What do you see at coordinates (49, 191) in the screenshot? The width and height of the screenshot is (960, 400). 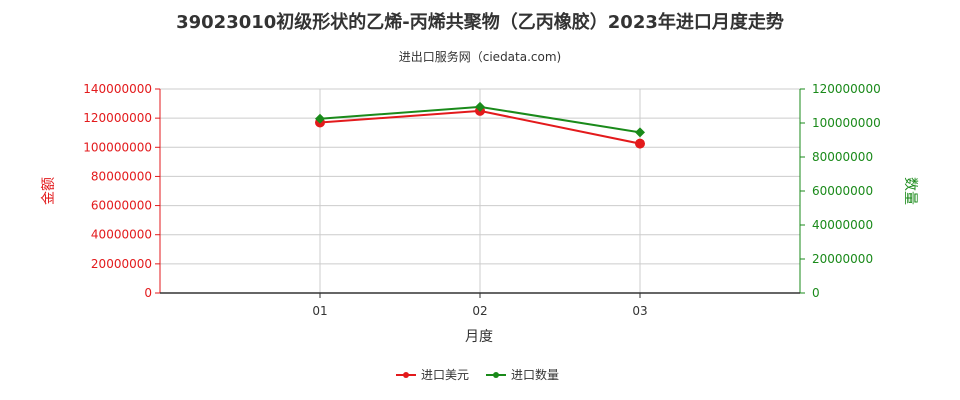 I see `left-axis-title: 金额` at bounding box center [49, 191].